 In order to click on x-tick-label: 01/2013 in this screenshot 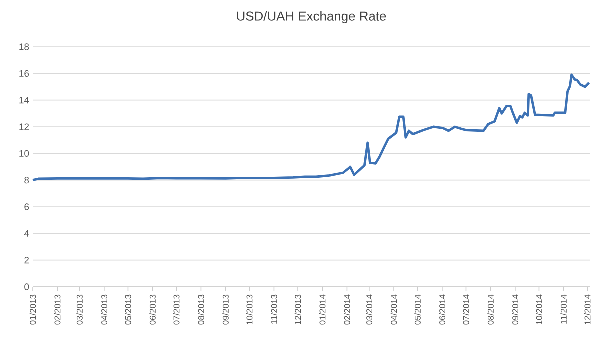, I will do `click(33, 309)`.